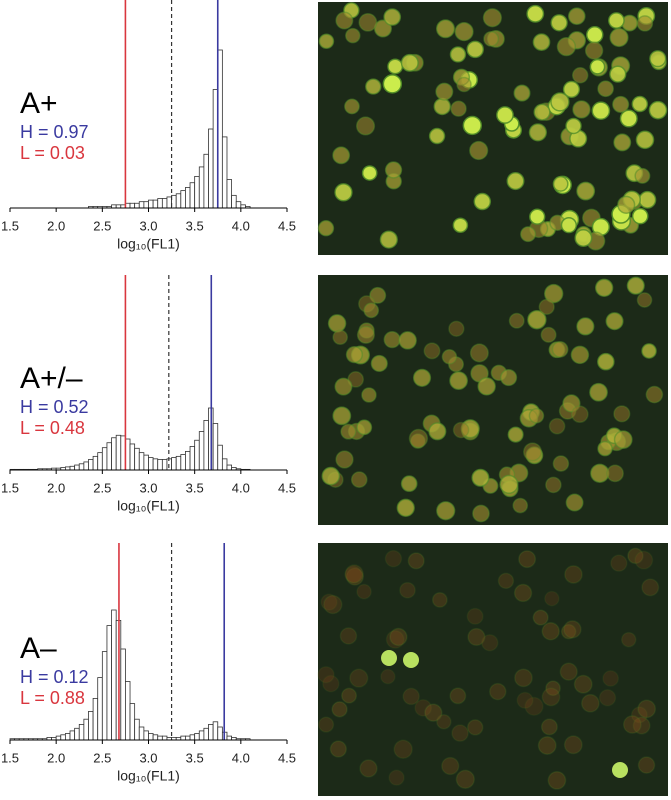 The width and height of the screenshot is (671, 800). Describe the element at coordinates (148, 776) in the screenshot. I see `x-axis-label: log₁₀(FL1)` at that location.